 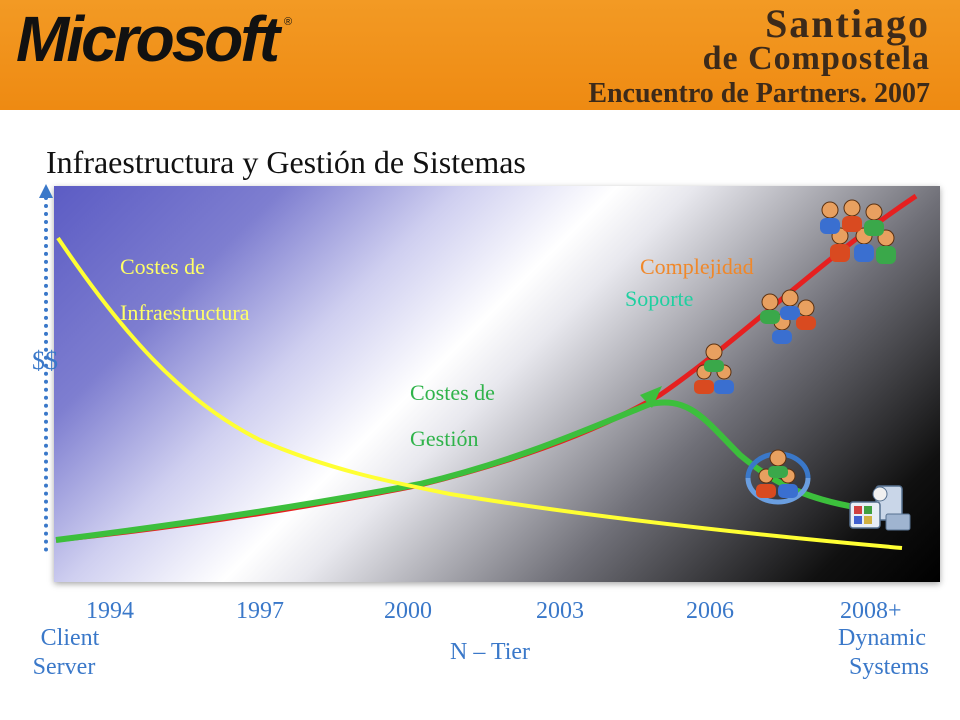 What do you see at coordinates (759, 93) in the screenshot?
I see `event-title-line3: Encuentro de Partners. 2007` at bounding box center [759, 93].